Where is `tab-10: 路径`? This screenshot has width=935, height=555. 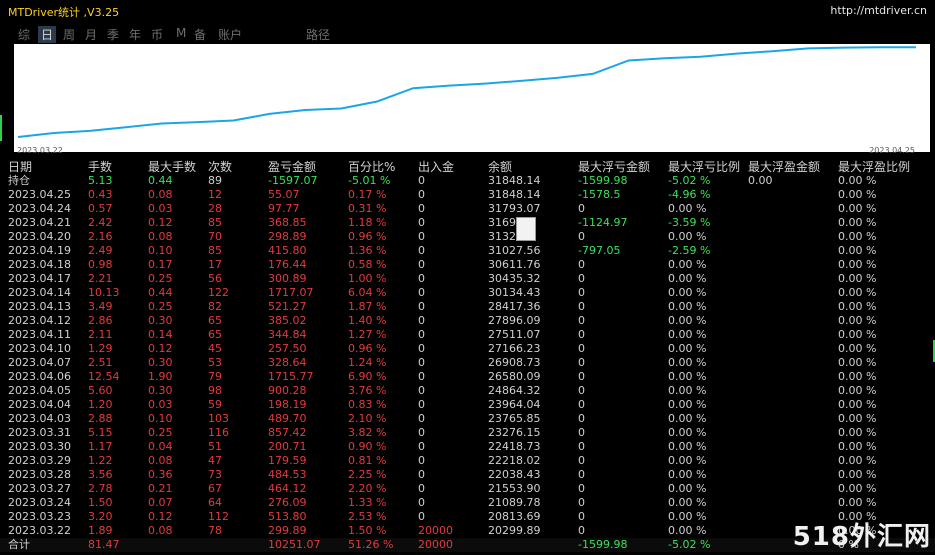 tab-10: 路径 is located at coordinates (318, 35).